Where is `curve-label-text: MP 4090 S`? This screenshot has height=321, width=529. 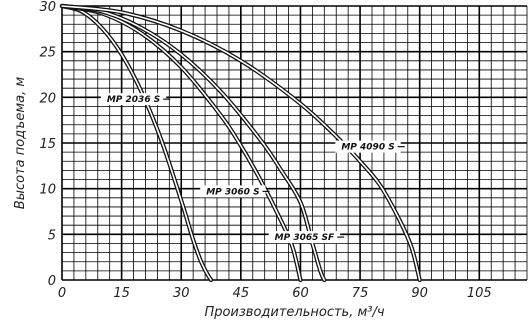 curve-label-text: MP 4090 S is located at coordinates (367, 148).